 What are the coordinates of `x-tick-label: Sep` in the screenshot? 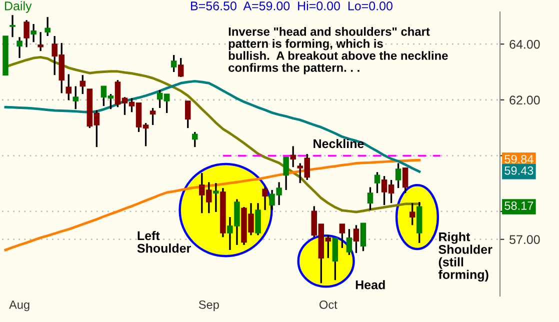 It's located at (208, 306).